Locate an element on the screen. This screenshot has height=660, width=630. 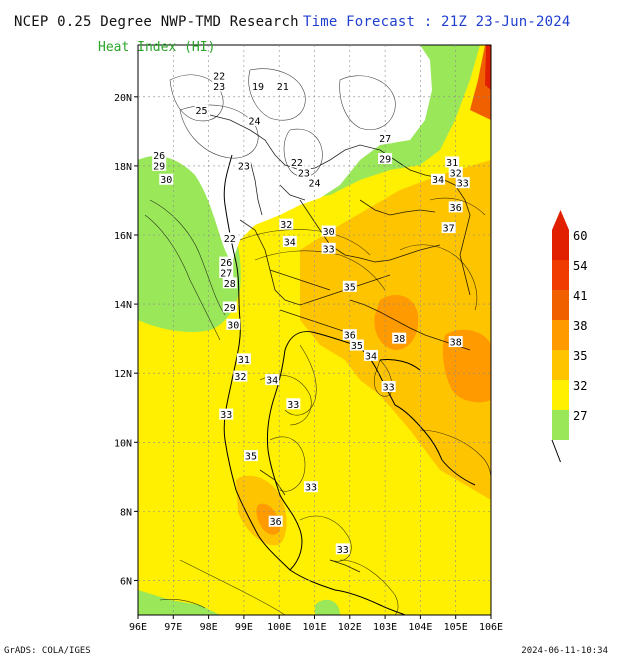
contour-label: 25 is located at coordinates (202, 111).